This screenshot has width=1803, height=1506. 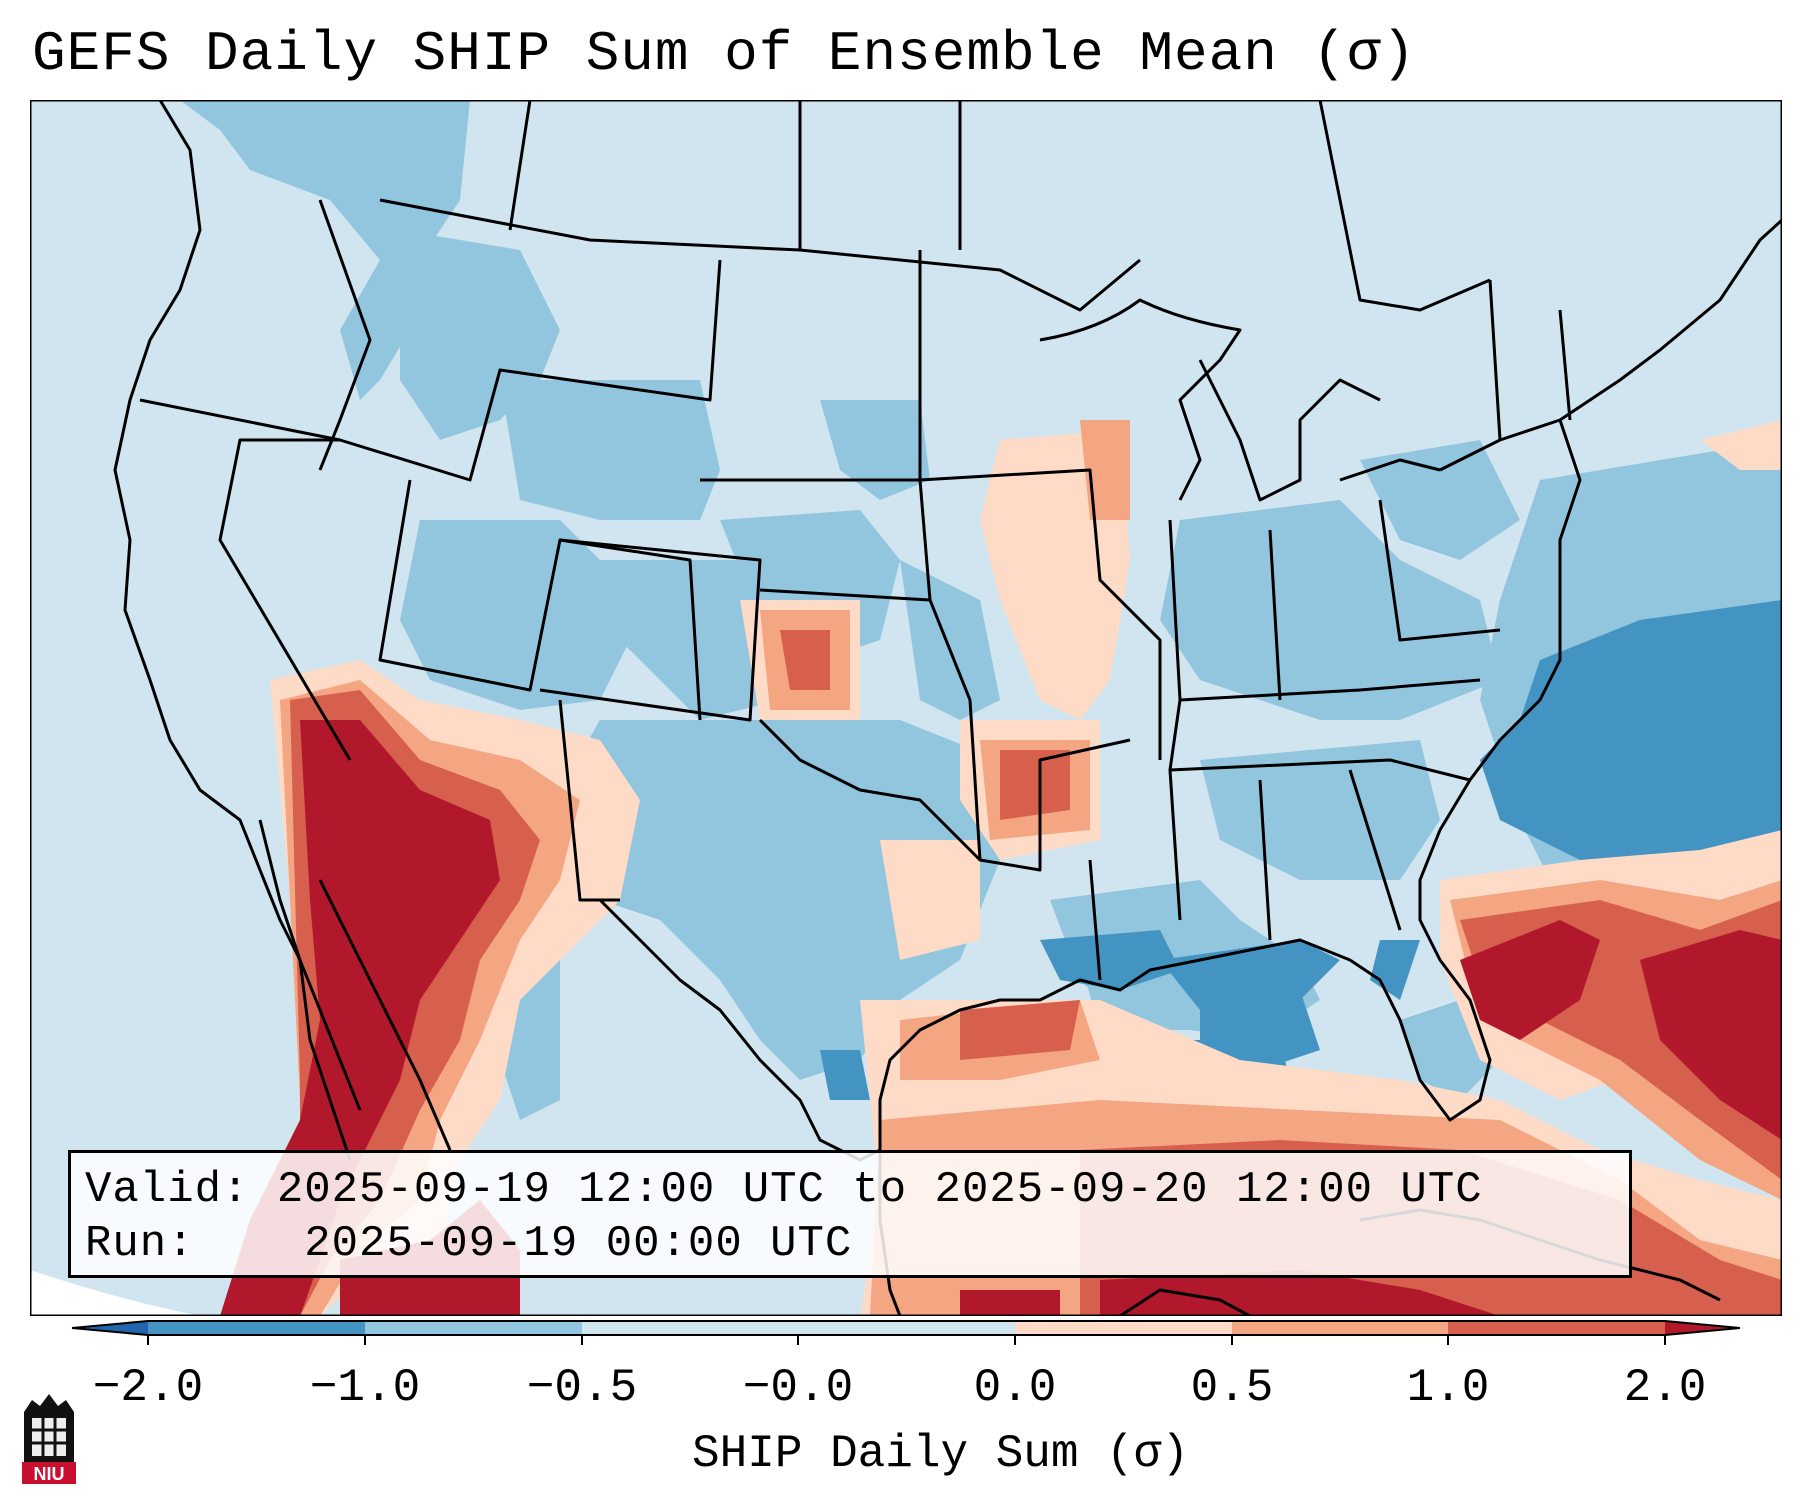 I want to click on colorbar-tick-label: −1.0, so click(x=365, y=1388).